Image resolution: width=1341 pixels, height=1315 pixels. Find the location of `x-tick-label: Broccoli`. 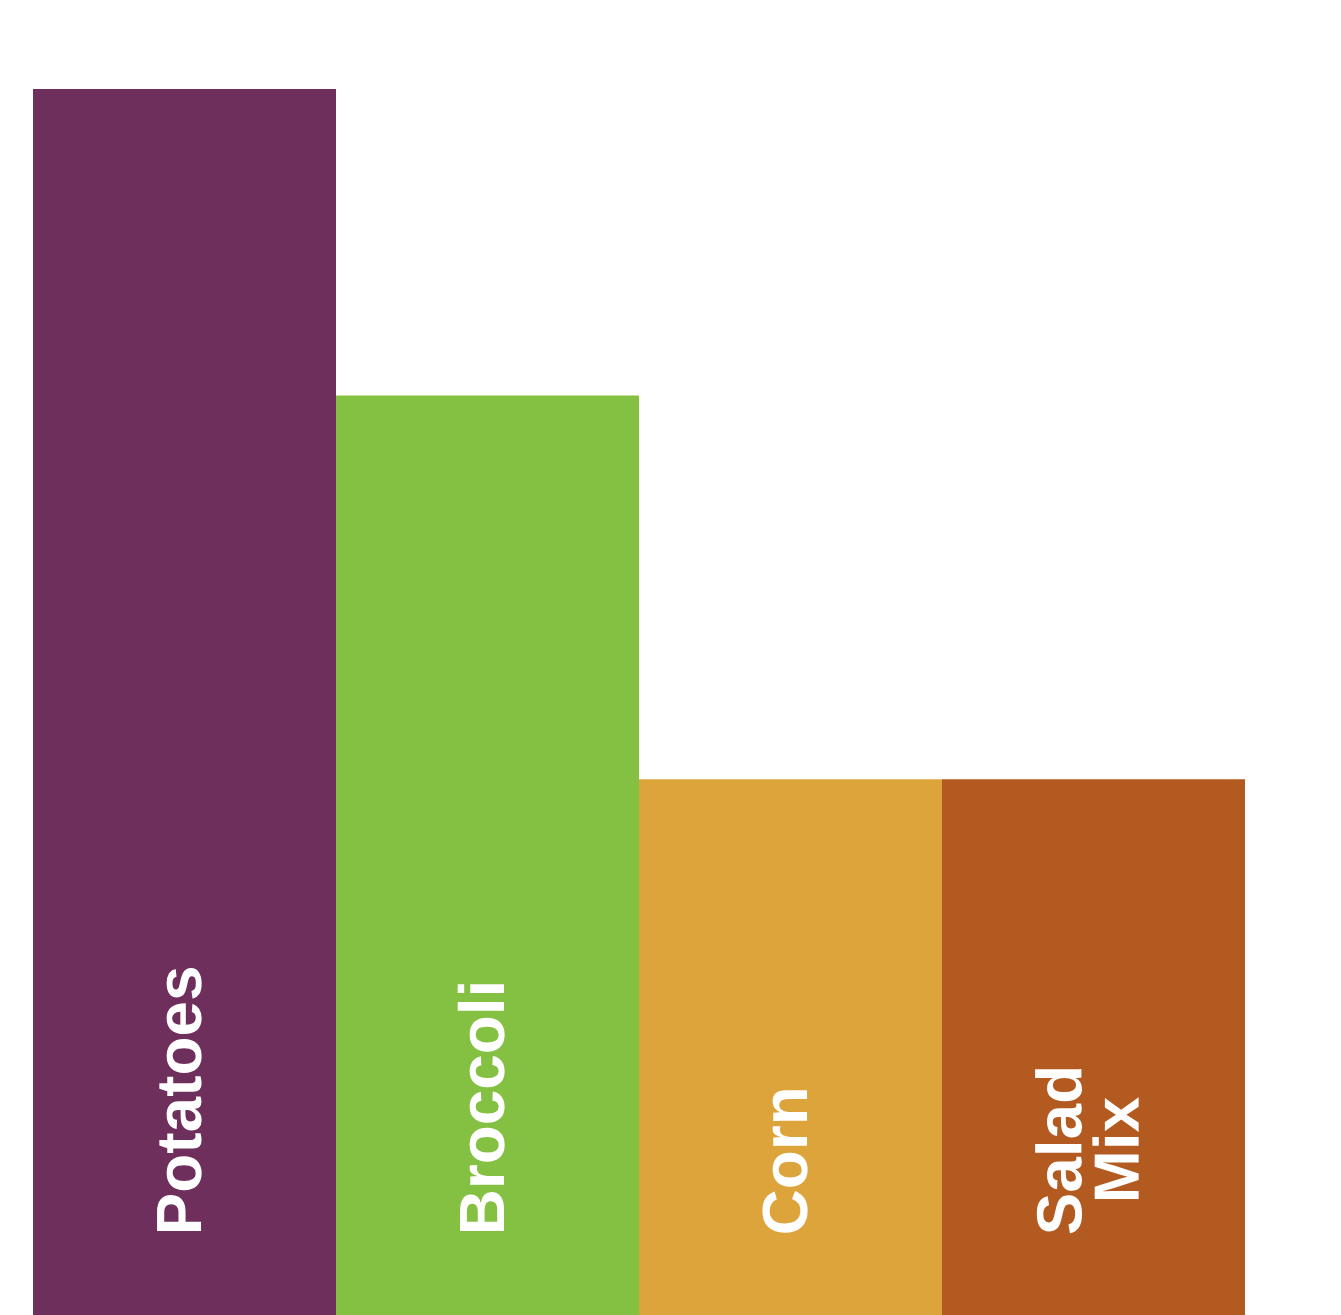

x-tick-label: Broccoli is located at coordinates (481, 1108).